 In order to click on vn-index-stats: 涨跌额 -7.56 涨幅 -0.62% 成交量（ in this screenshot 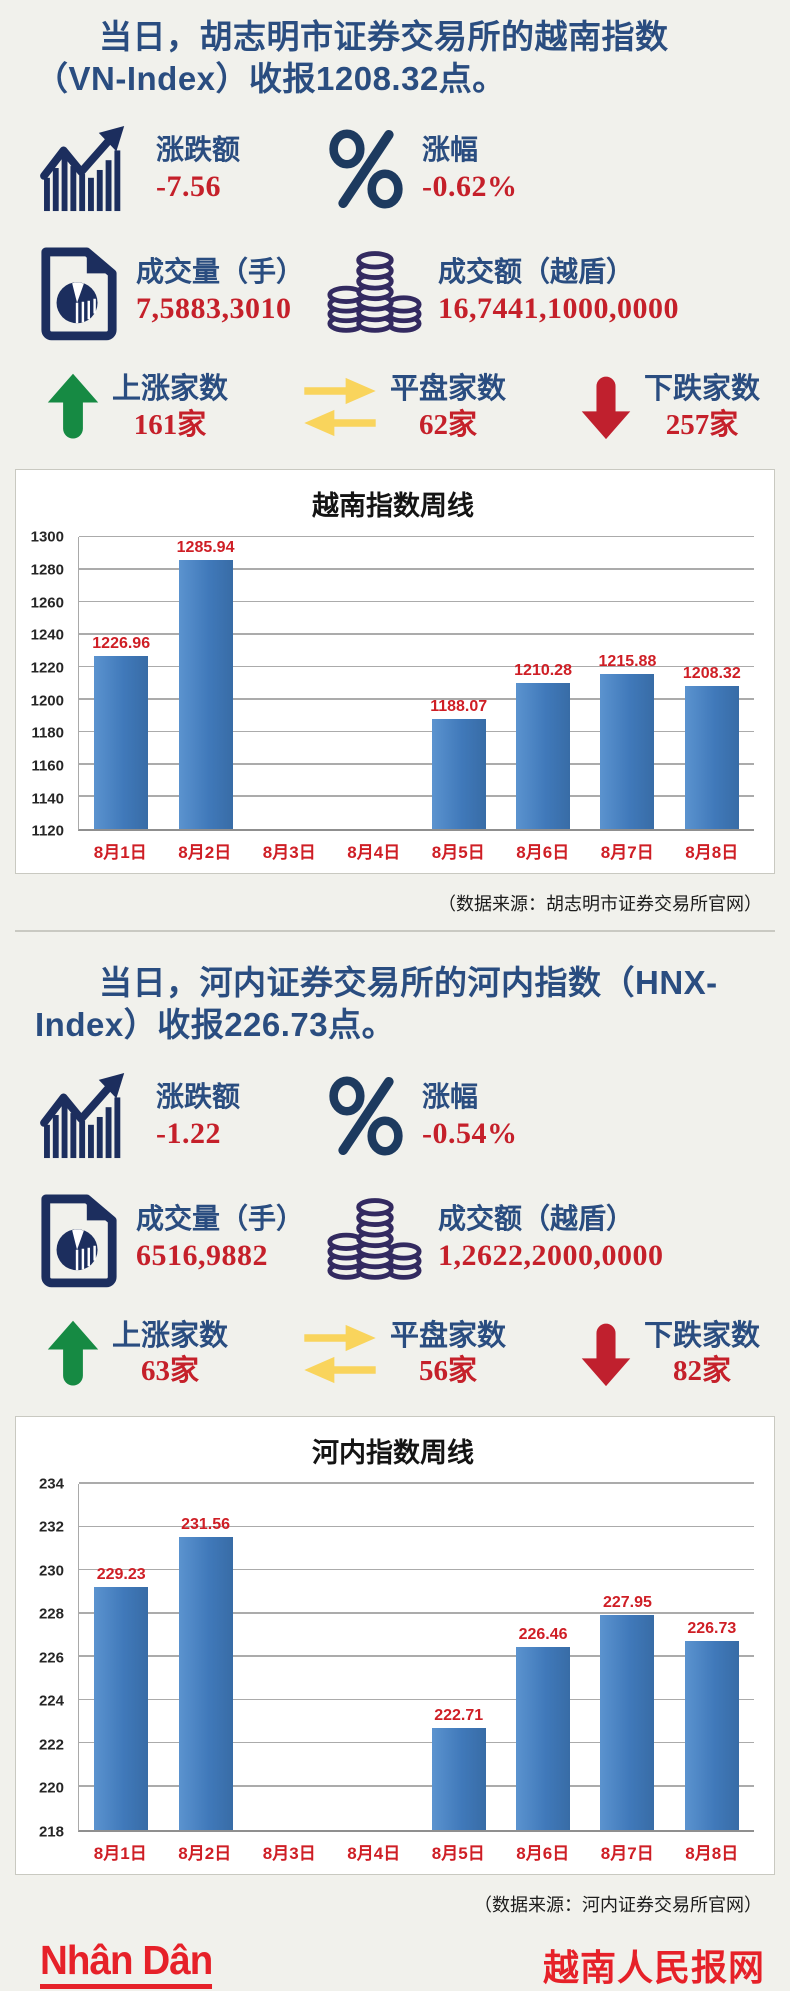, I will do `click(414, 233)`.